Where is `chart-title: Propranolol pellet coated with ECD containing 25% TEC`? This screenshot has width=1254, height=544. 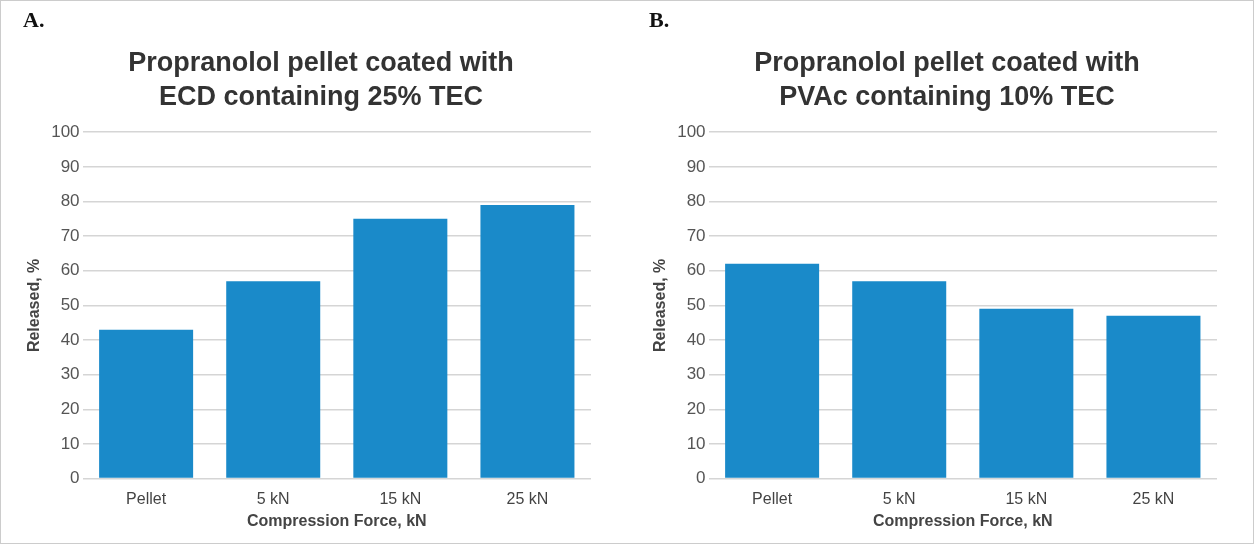 chart-title: Propranolol pellet coated with ECD containing 25% TEC is located at coordinates (321, 79).